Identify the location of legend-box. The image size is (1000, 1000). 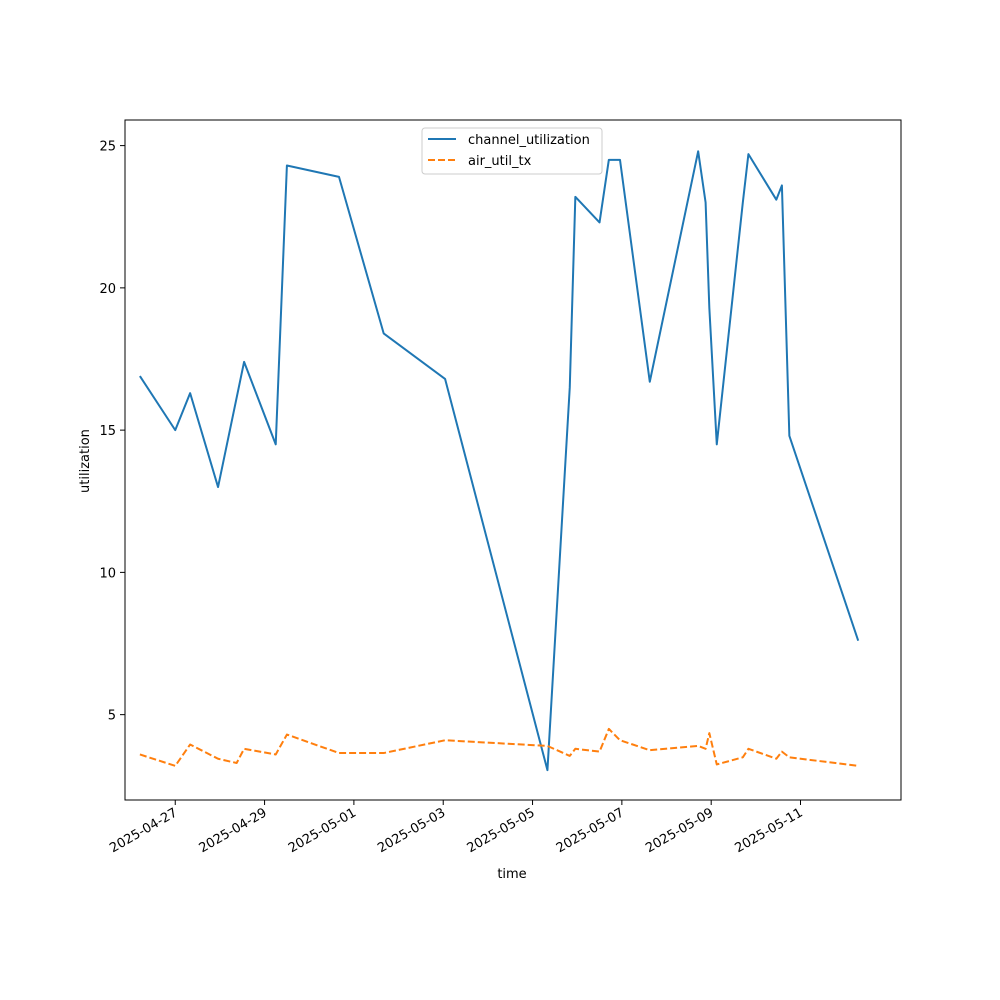
(512, 151).